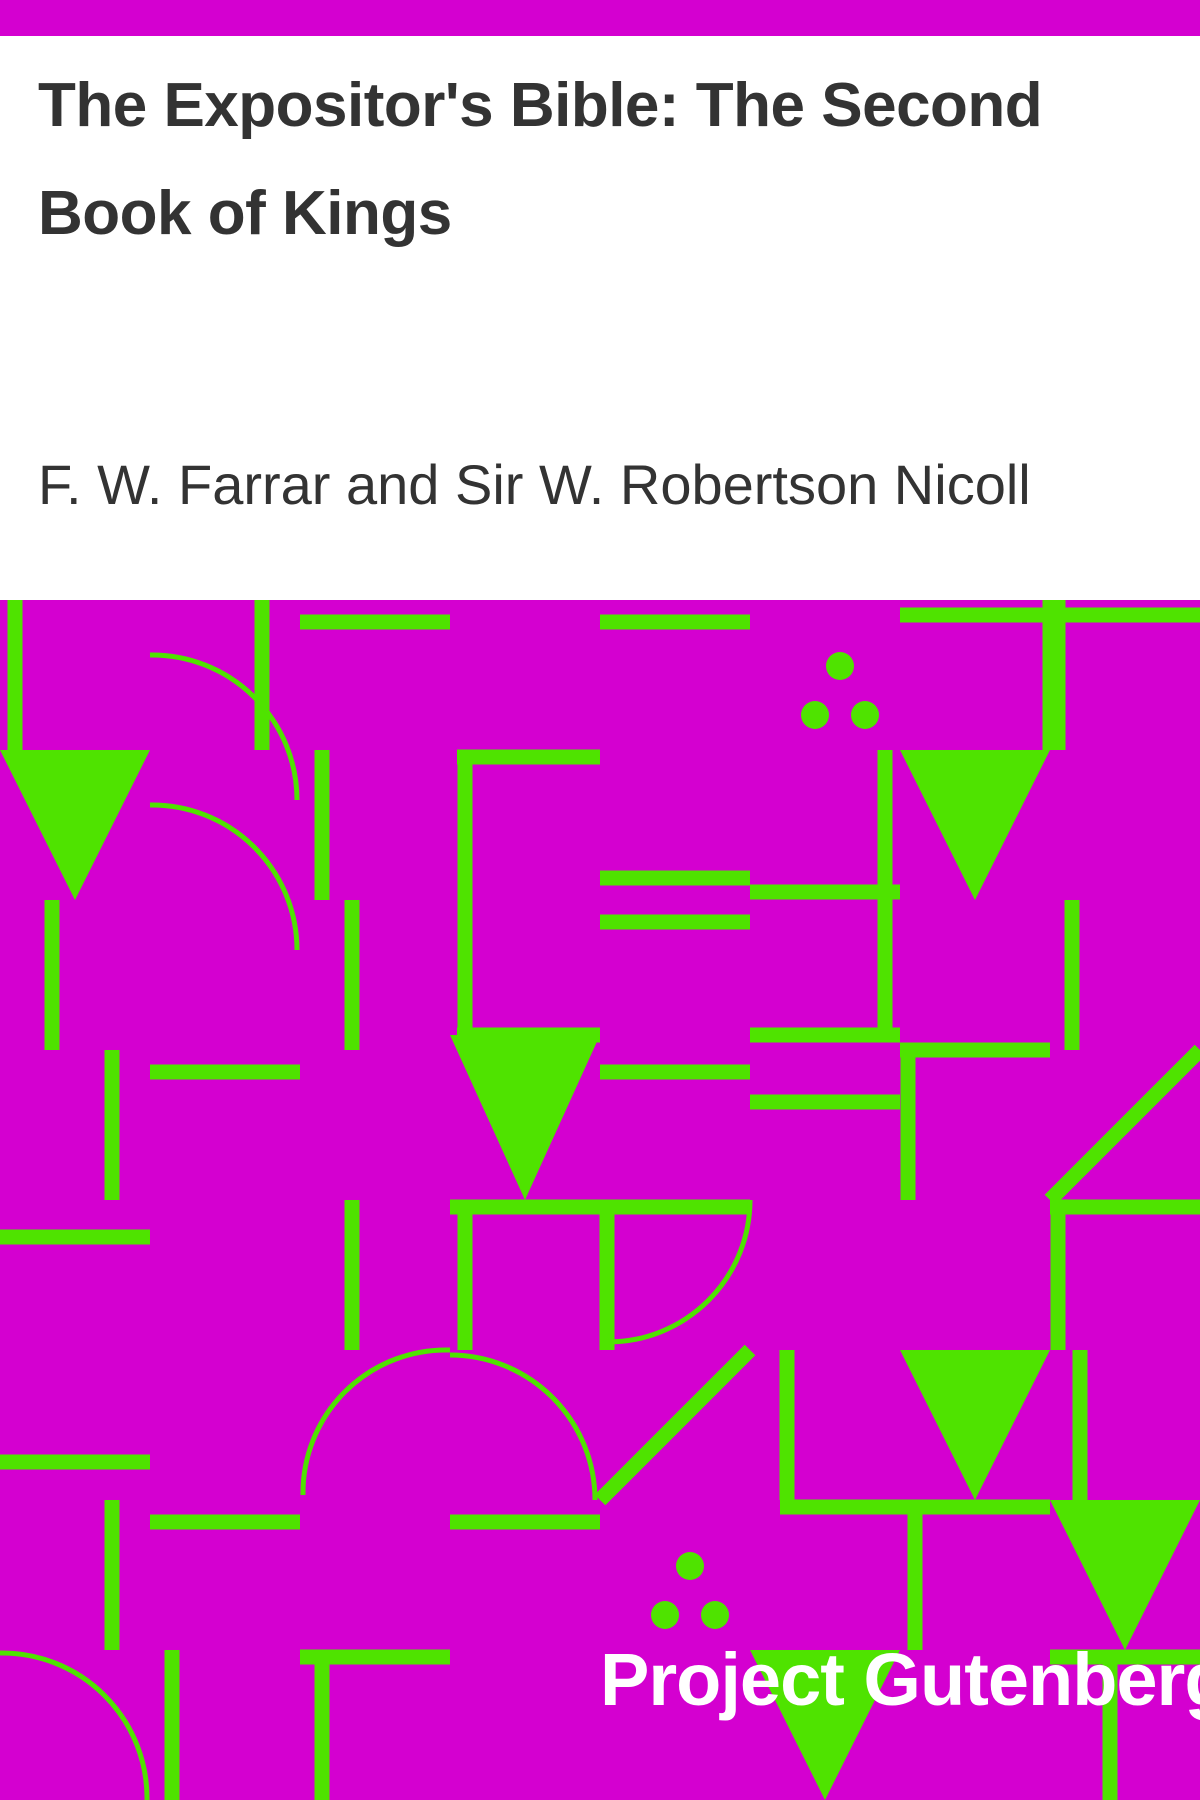 Image resolution: width=1200 pixels, height=1800 pixels. I want to click on top-color-band, so click(600, 18).